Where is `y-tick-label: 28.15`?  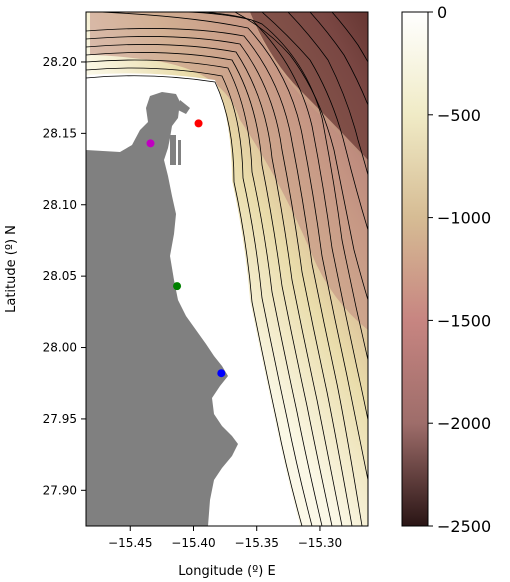 y-tick-label: 28.15 is located at coordinates (60, 133).